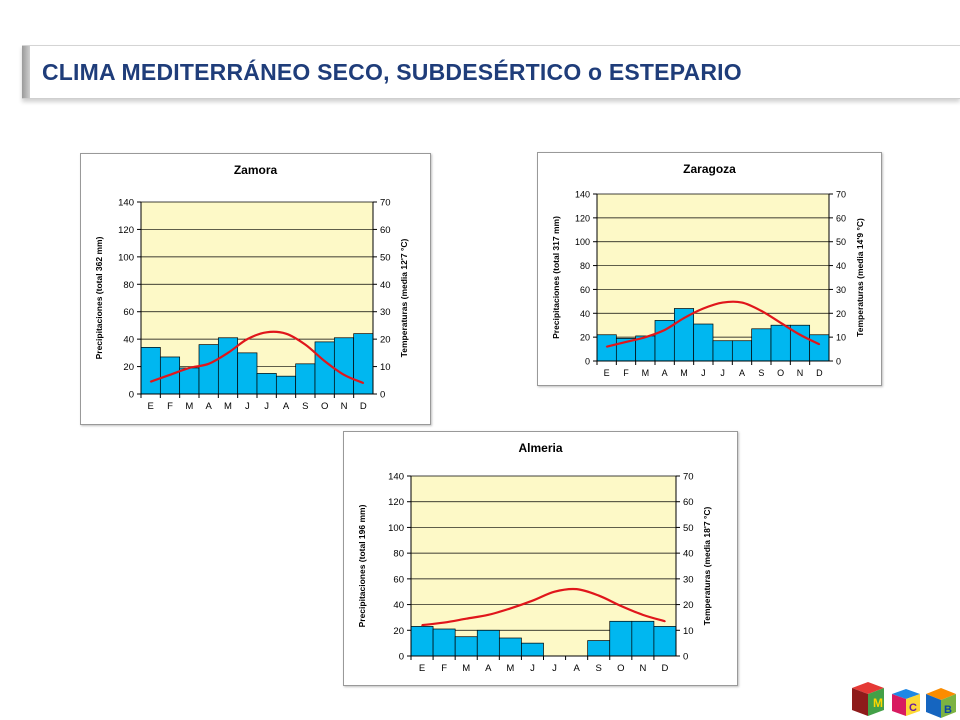  I want to click on zamora-temperature-line, so click(257, 357).